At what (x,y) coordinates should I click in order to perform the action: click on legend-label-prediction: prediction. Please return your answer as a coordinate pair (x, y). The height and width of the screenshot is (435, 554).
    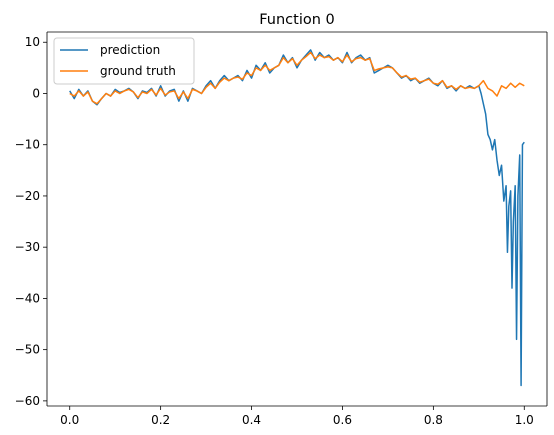
    Looking at the image, I should click on (130, 50).